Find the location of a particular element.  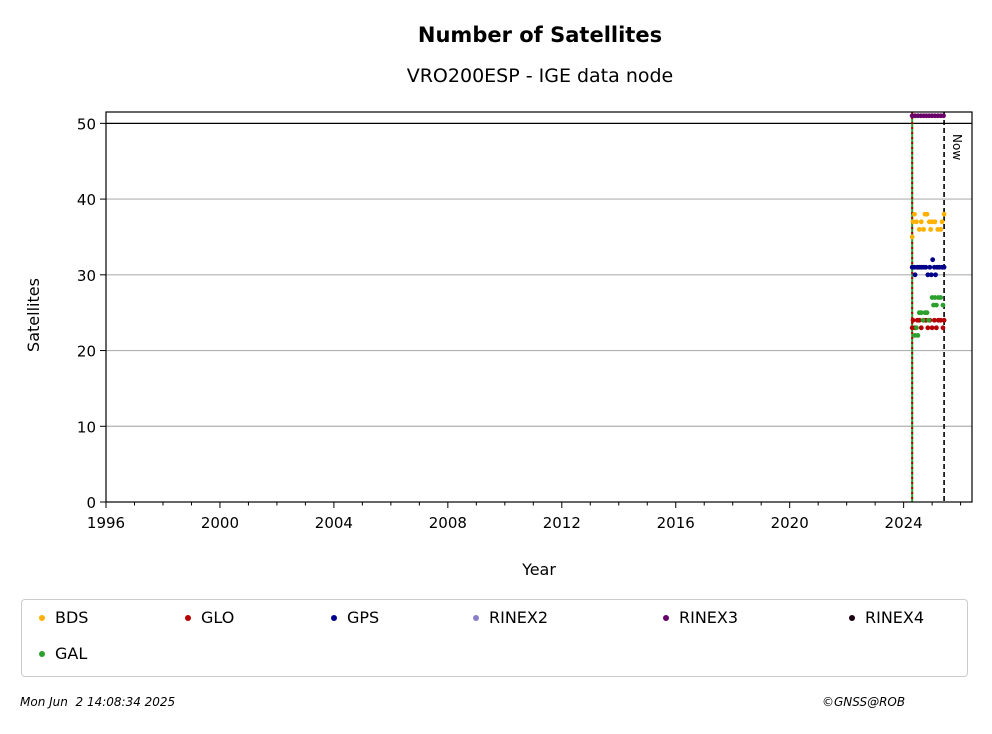

legend-item-gps: GPS is located at coordinates (355, 617).